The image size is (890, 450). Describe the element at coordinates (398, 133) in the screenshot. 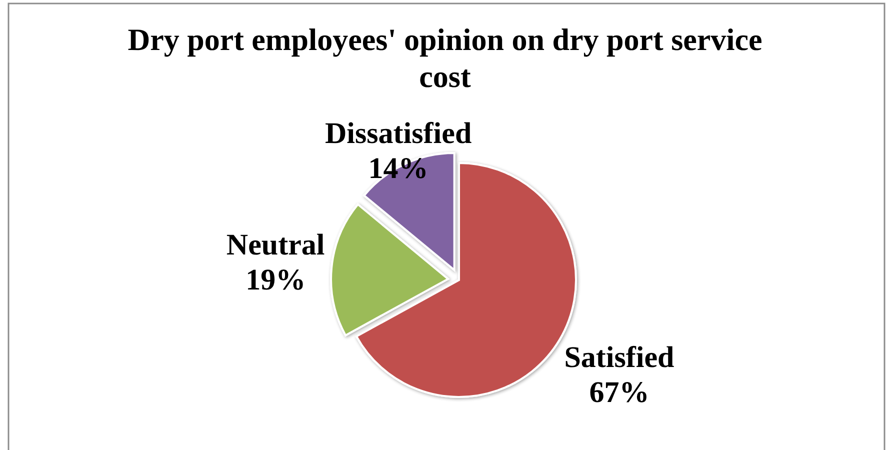

I see `slice-label: Dissatisfied` at that location.